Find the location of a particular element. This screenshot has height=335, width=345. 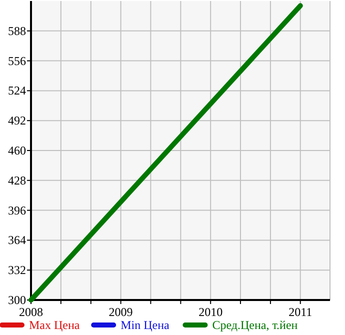

y-tick-label: 524 is located at coordinates (17, 91).